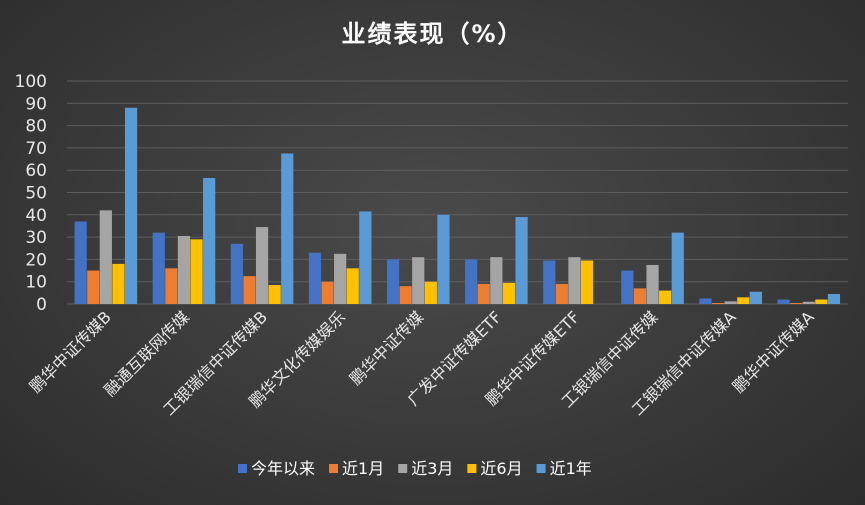 This screenshot has height=505, width=865. Describe the element at coordinates (405, 295) in the screenshot. I see `bar-近1月-鹏华中证传媒` at that location.